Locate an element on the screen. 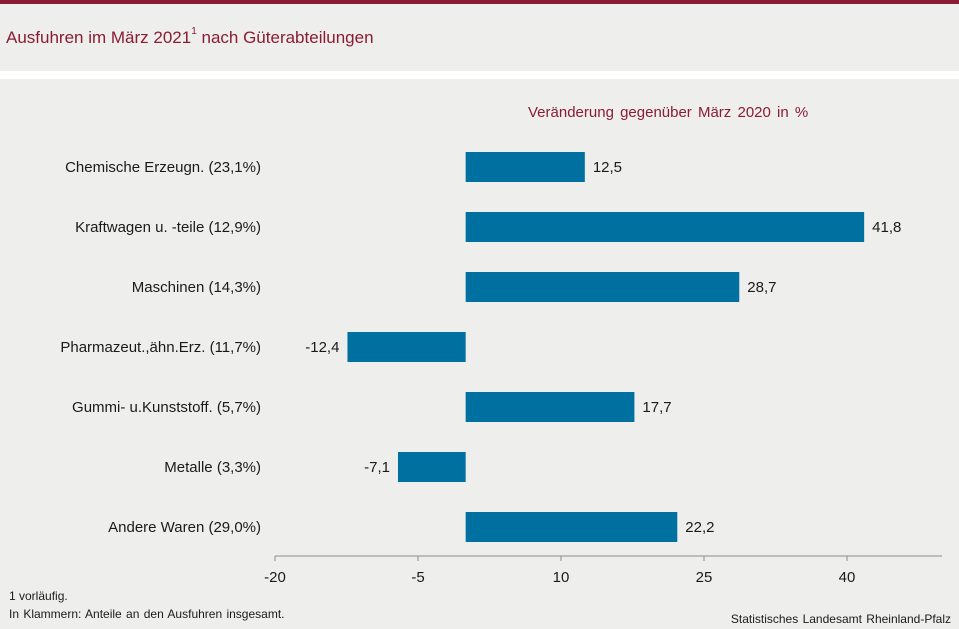 Image resolution: width=959 pixels, height=629 pixels. data-label: -12,4 is located at coordinates (322, 347).